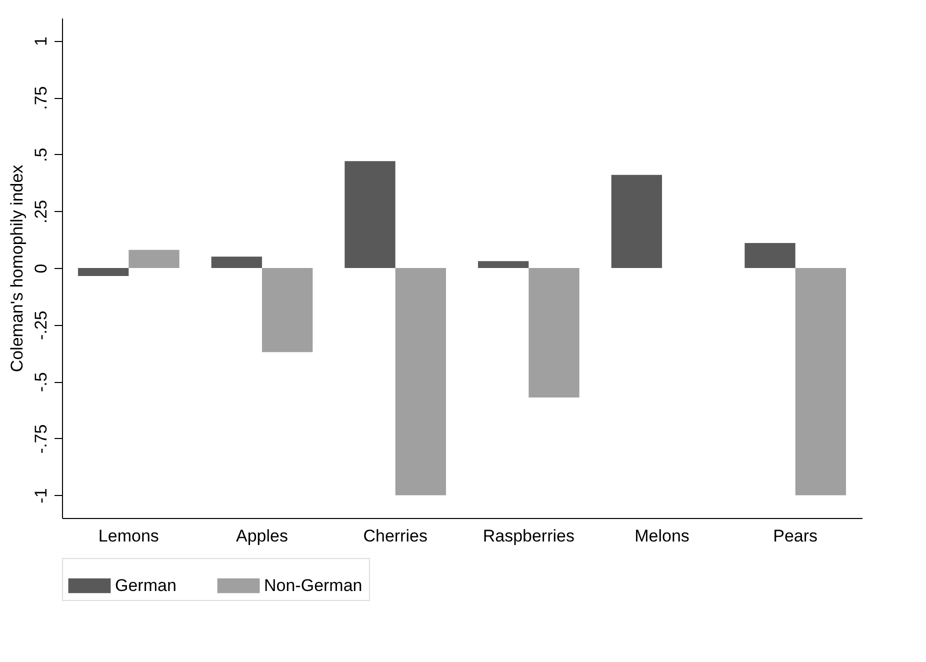 The image size is (926, 662). What do you see at coordinates (41, 325) in the screenshot?
I see `y-tick-label: -.25` at bounding box center [41, 325].